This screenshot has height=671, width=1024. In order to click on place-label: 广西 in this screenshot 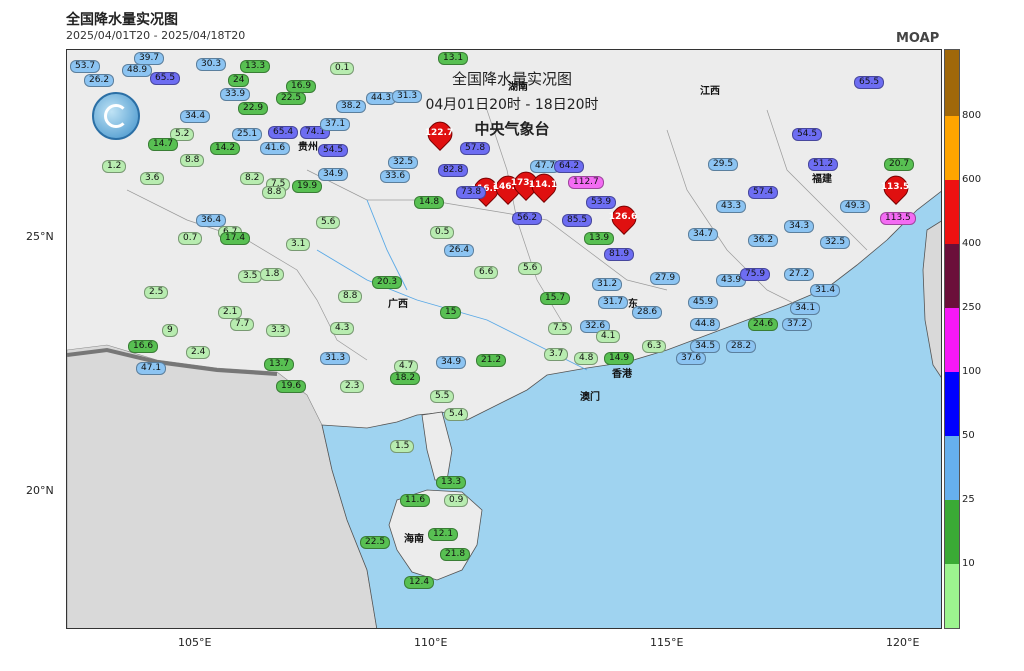, I will do `click(398, 304)`.